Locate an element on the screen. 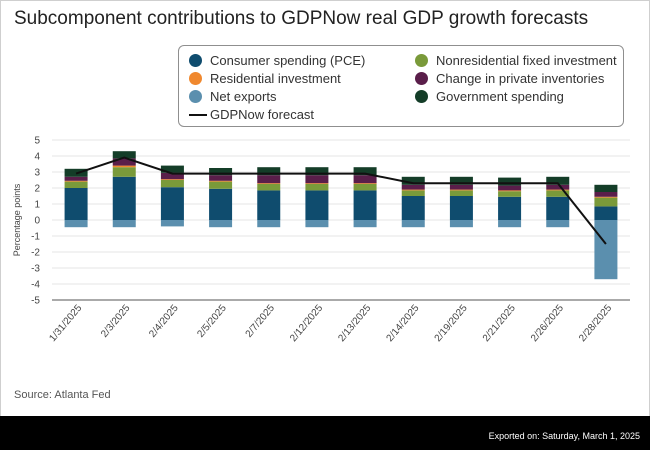 Image resolution: width=650 pixels, height=450 pixels. y-tick-label: 5 is located at coordinates (37, 141).